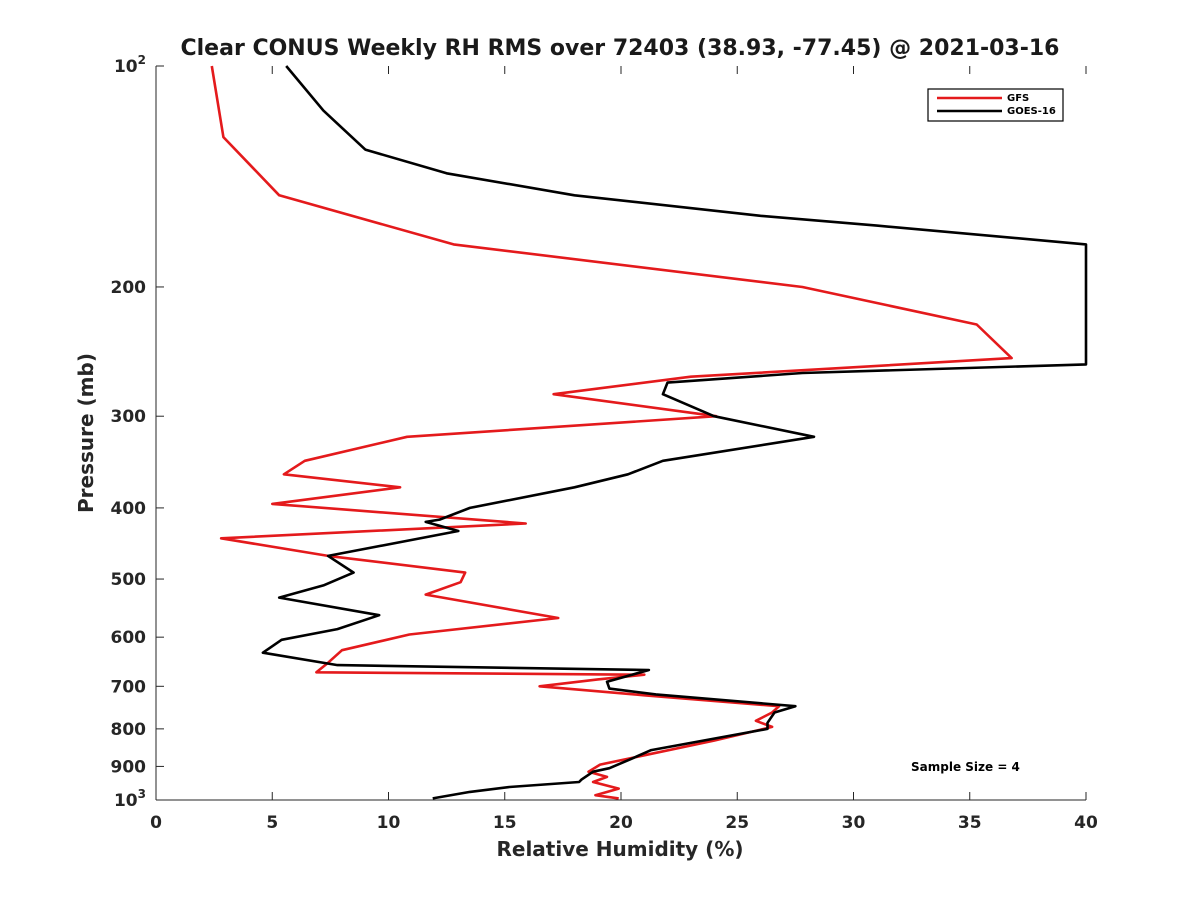 The image size is (1200, 900). I want to click on y-tick-label: 500, so click(129, 580).